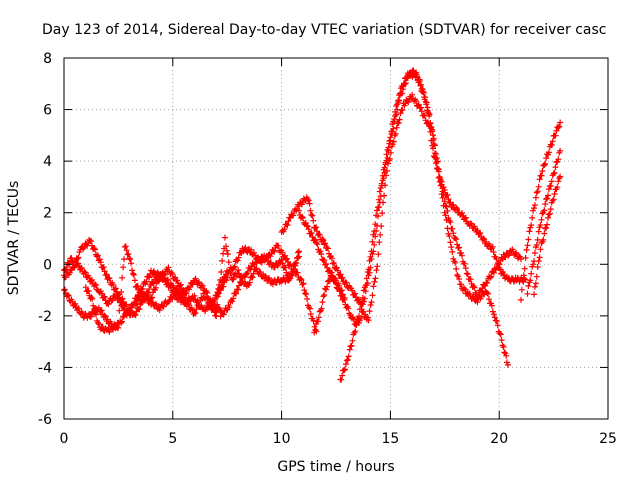 Image resolution: width=640 pixels, height=480 pixels. Describe the element at coordinates (608, 439) in the screenshot. I see `x-tick-label: 25` at that location.